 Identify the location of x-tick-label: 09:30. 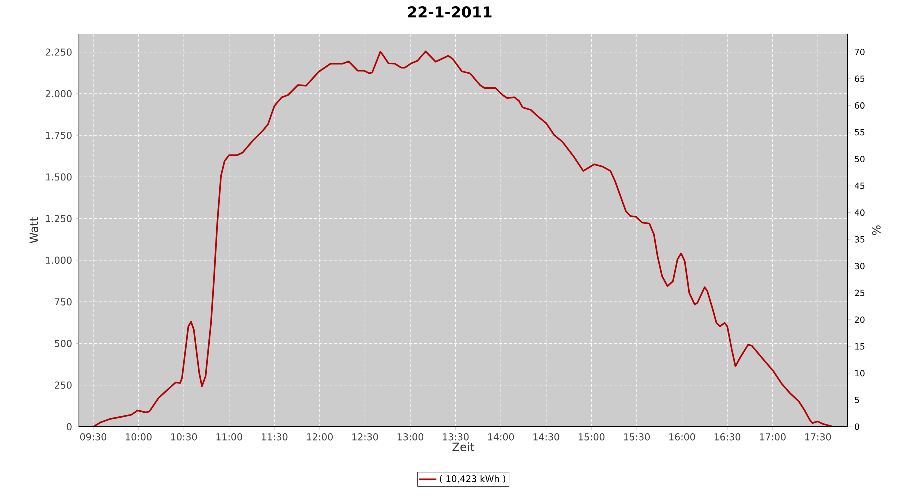
(93, 437).